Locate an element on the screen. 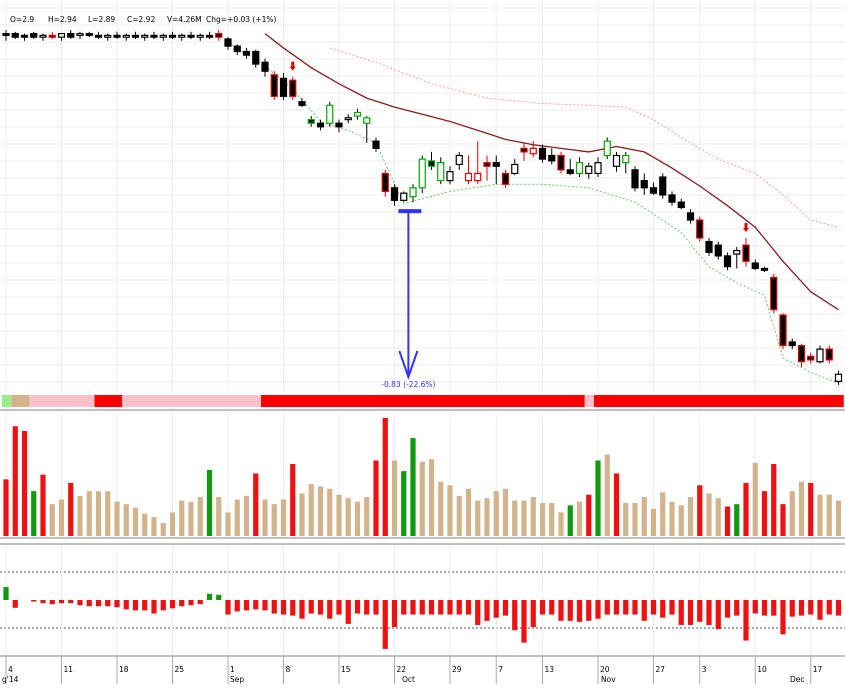 This screenshot has height=688, width=845. x-month-label: Oct is located at coordinates (408, 679).